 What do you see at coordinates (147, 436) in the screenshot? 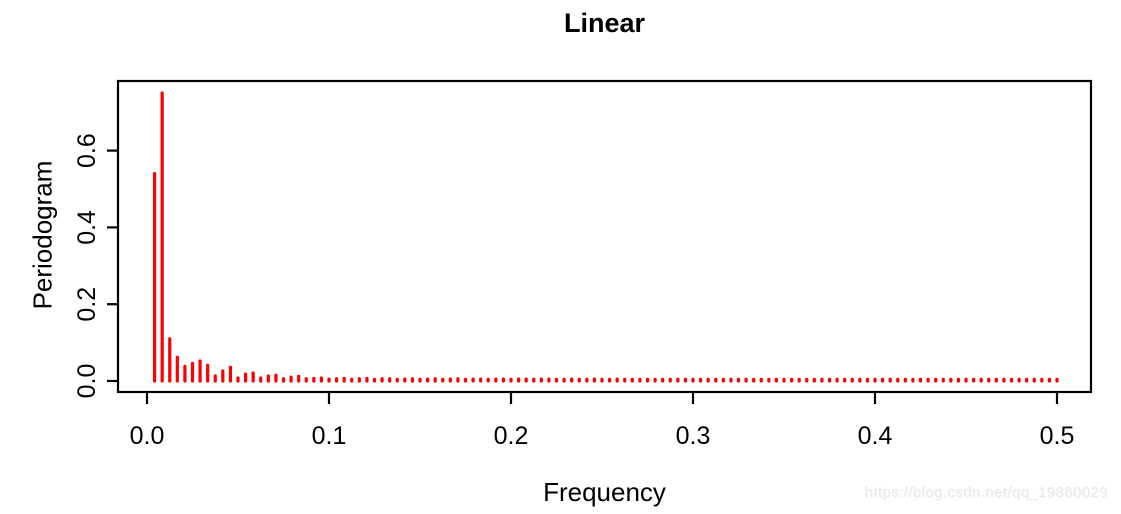
I see `x-tick-label: 0.0` at bounding box center [147, 436].